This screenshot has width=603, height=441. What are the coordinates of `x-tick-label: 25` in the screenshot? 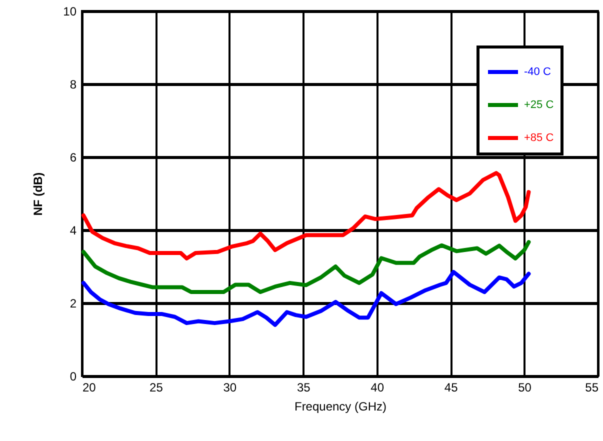 It's located at (157, 387).